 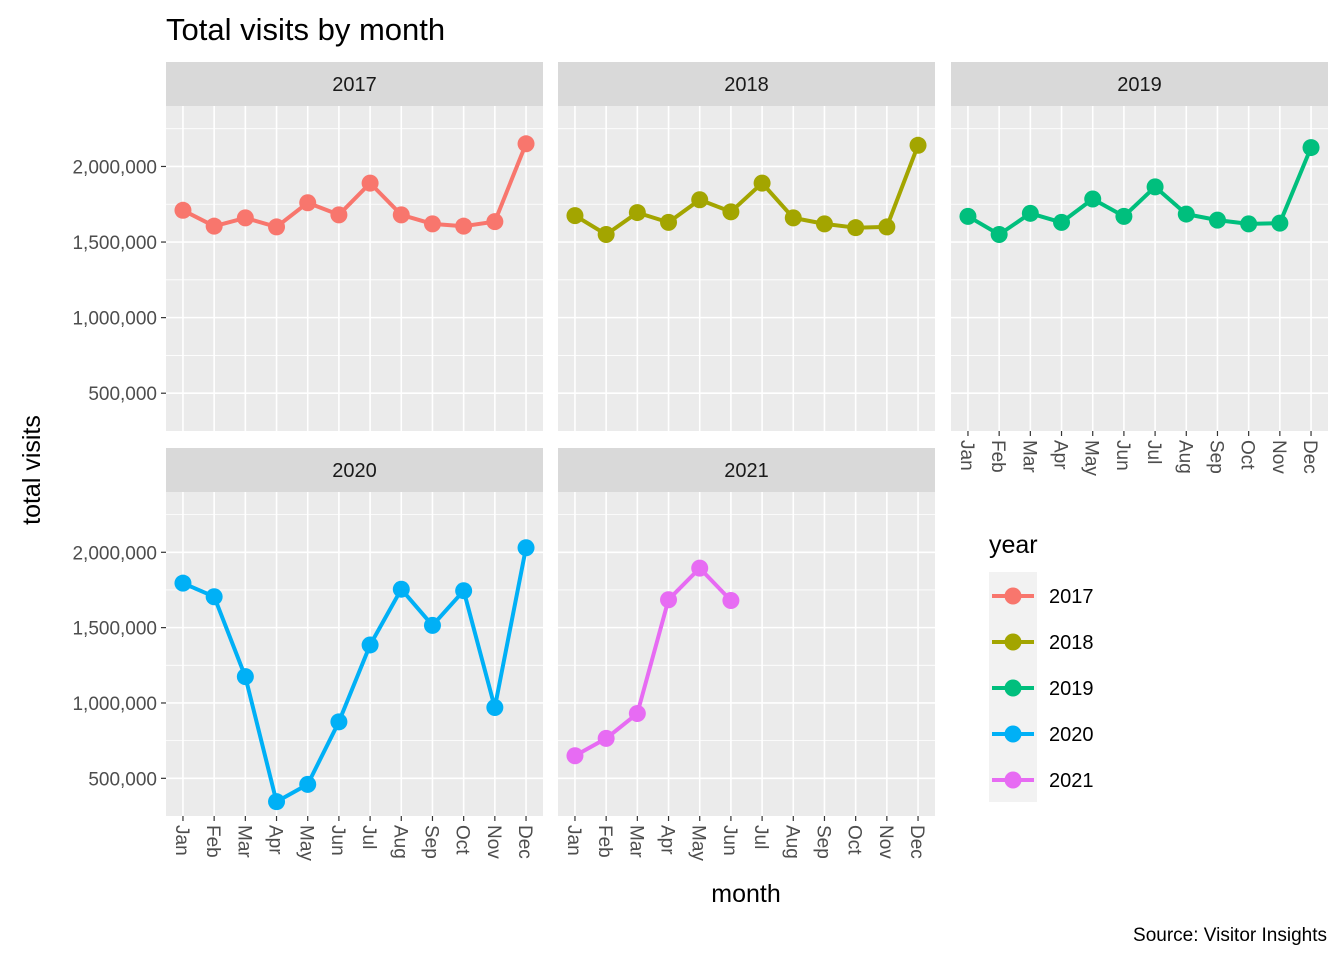 I want to click on legend-label: 2018, so click(x=1071, y=643).